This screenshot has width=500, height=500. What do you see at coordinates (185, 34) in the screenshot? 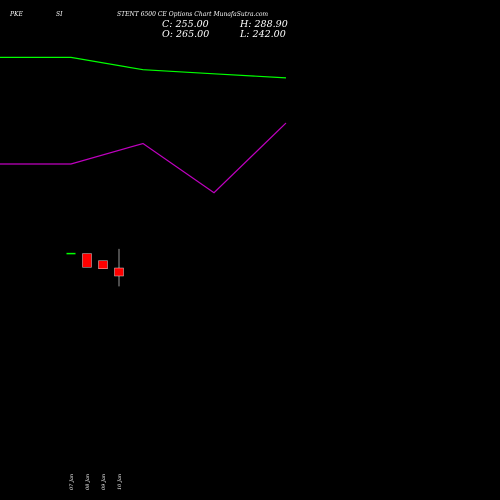
I see `open-value: O: 265.00` at bounding box center [185, 34].